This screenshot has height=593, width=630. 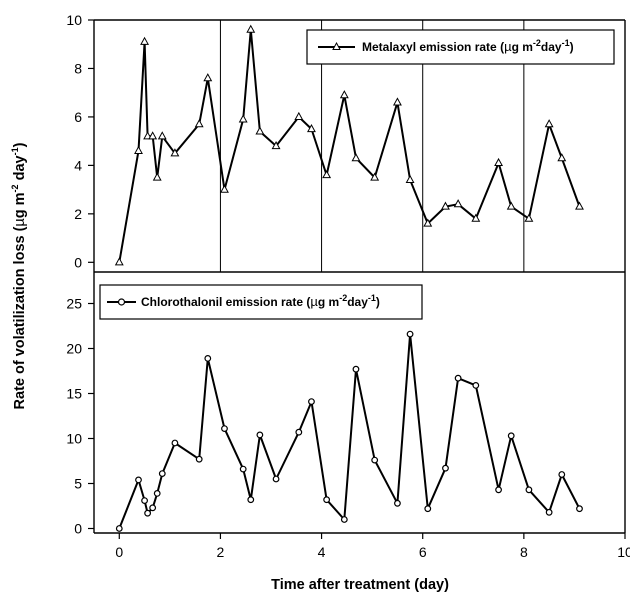 What do you see at coordinates (119, 552) in the screenshot?
I see `x-tick-label: 0` at bounding box center [119, 552].